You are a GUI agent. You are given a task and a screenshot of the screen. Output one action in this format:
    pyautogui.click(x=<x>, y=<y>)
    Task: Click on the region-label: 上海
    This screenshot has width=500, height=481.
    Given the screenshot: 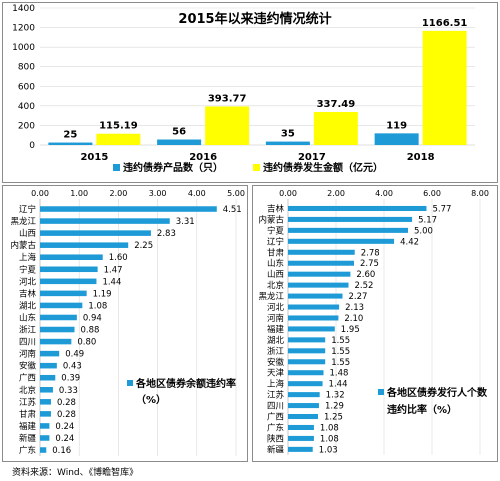 What is the action you would take?
    pyautogui.click(x=28, y=257)
    